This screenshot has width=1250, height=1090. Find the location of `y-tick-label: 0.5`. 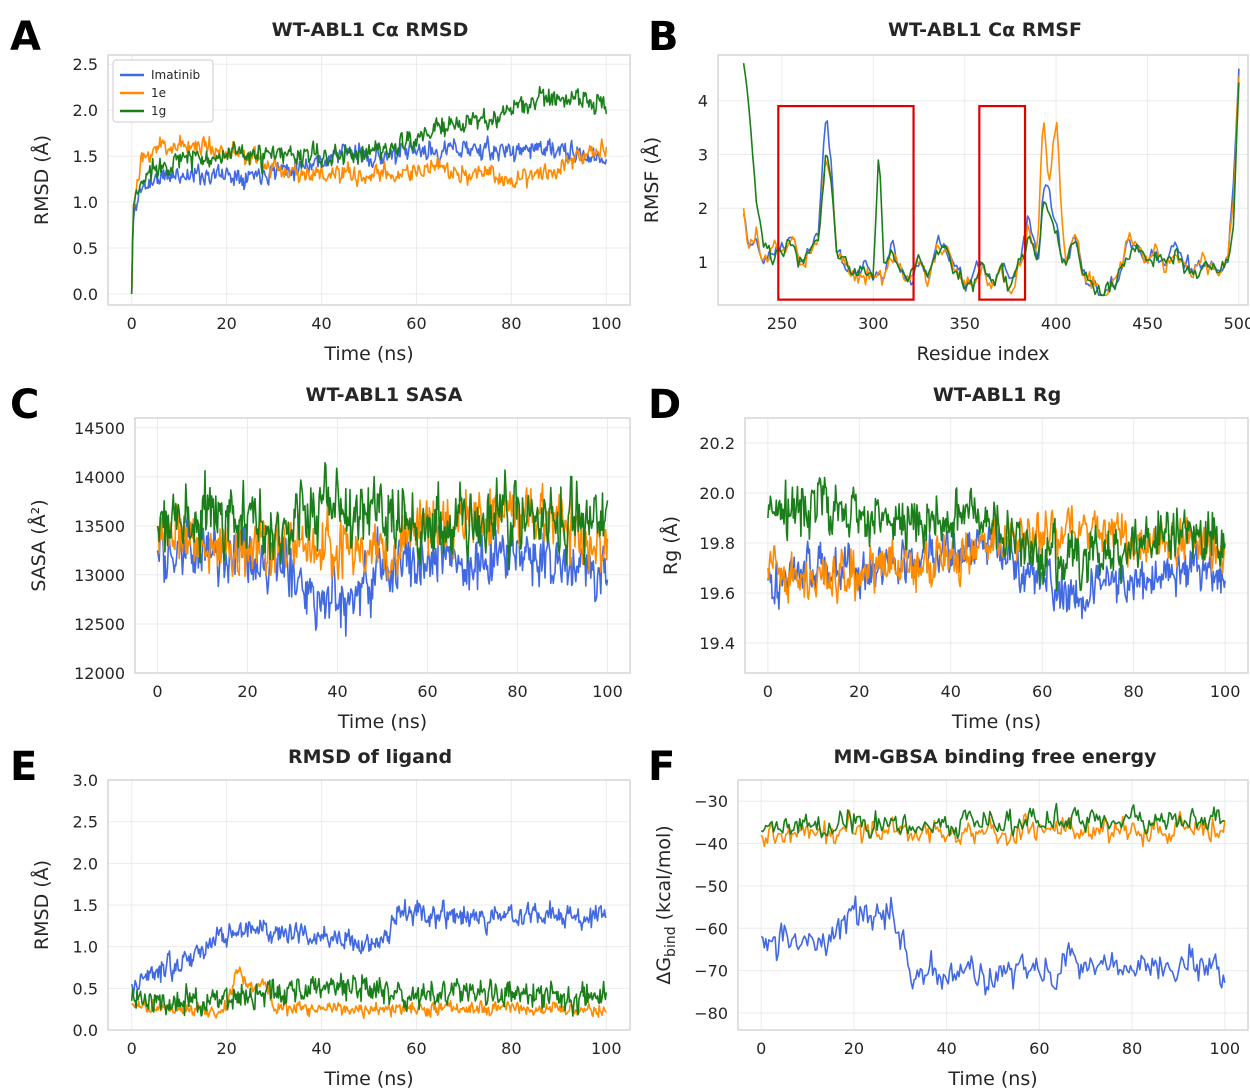

y-tick-label: 0.5 is located at coordinates (85, 988).